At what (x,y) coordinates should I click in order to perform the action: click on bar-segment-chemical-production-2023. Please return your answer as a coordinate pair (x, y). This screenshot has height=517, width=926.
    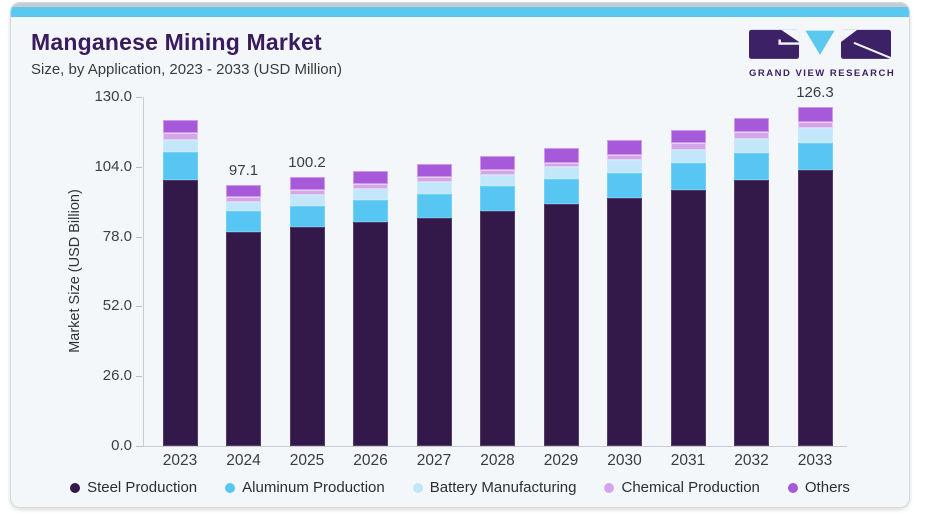
    Looking at the image, I should click on (180, 136).